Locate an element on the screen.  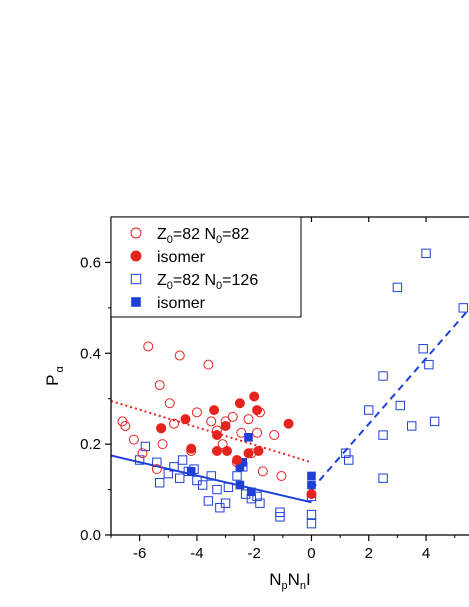
y-axis-label-subscript: α is located at coordinates (60, 369).